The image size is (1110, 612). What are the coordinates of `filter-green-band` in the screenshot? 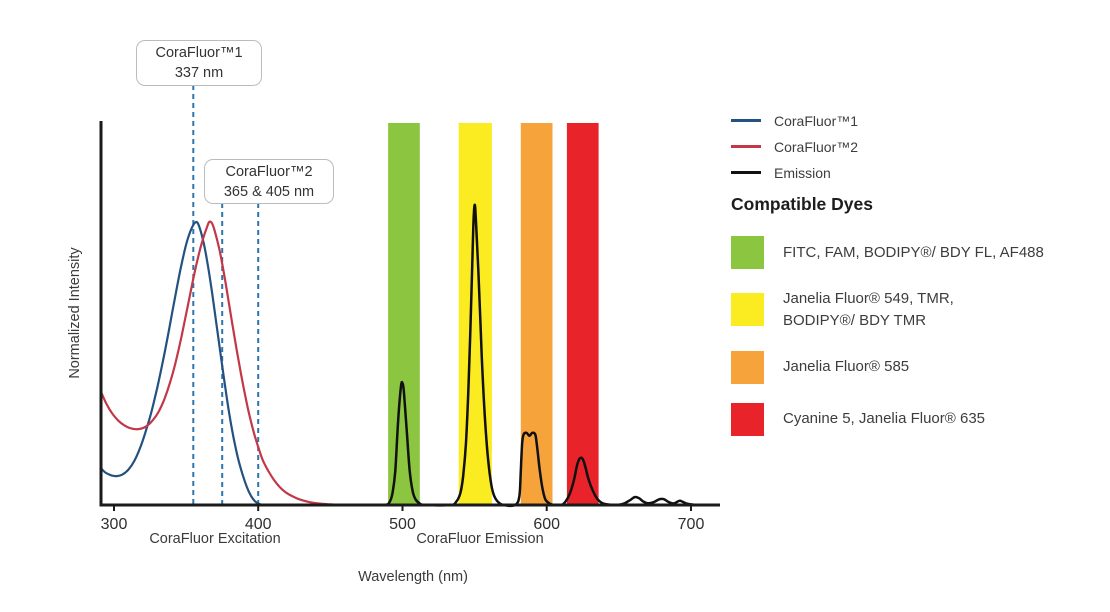 It's located at (404, 314).